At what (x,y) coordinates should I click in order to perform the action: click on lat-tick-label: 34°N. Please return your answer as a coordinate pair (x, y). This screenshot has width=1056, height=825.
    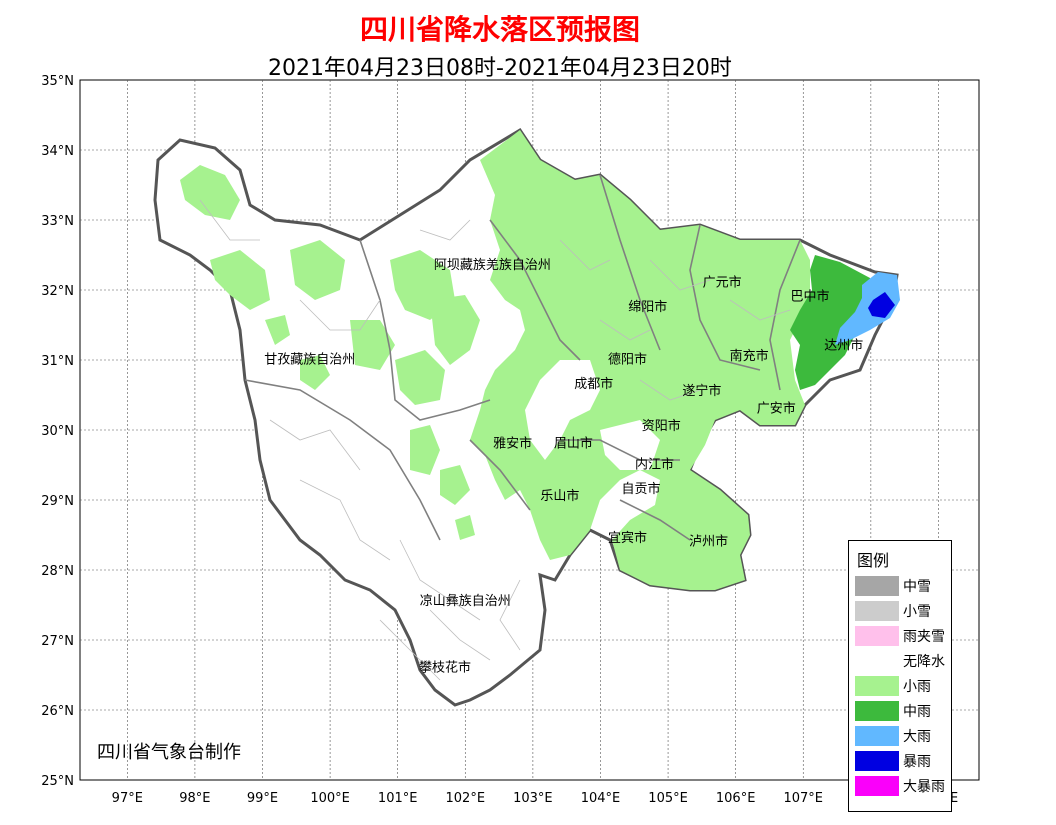
    Looking at the image, I should click on (57, 151).